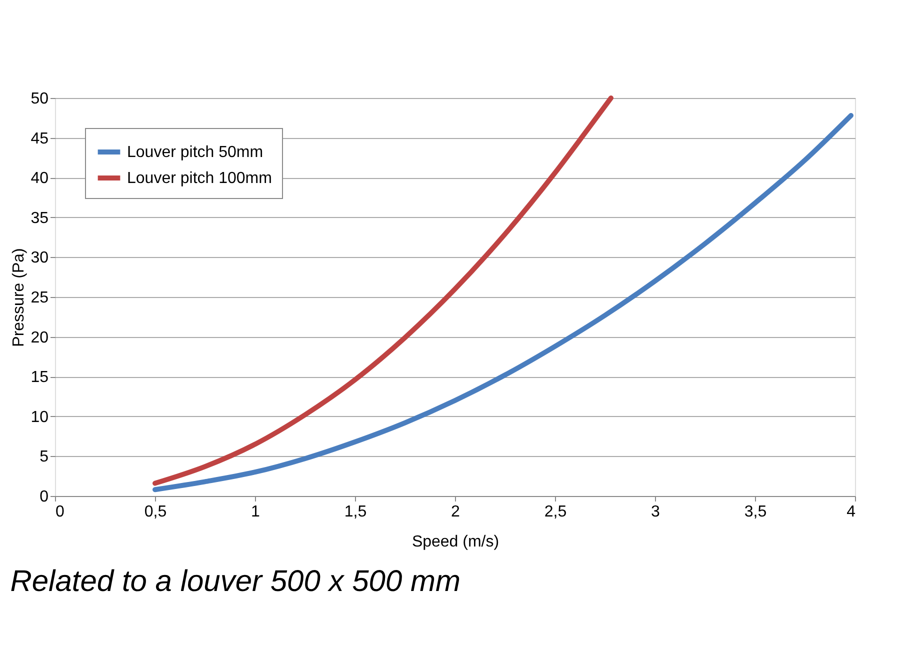  What do you see at coordinates (235, 581) in the screenshot?
I see `text: Related to a louver 500 x 500 mm` at bounding box center [235, 581].